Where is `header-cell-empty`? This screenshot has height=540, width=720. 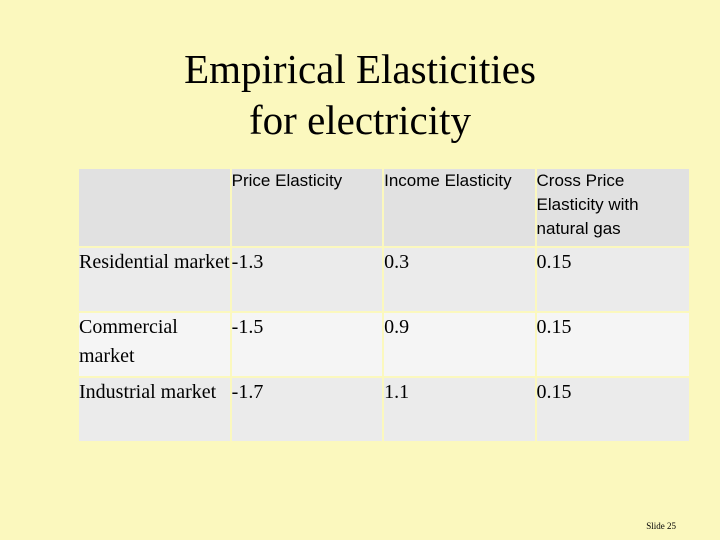 header-cell-empty is located at coordinates (154, 207).